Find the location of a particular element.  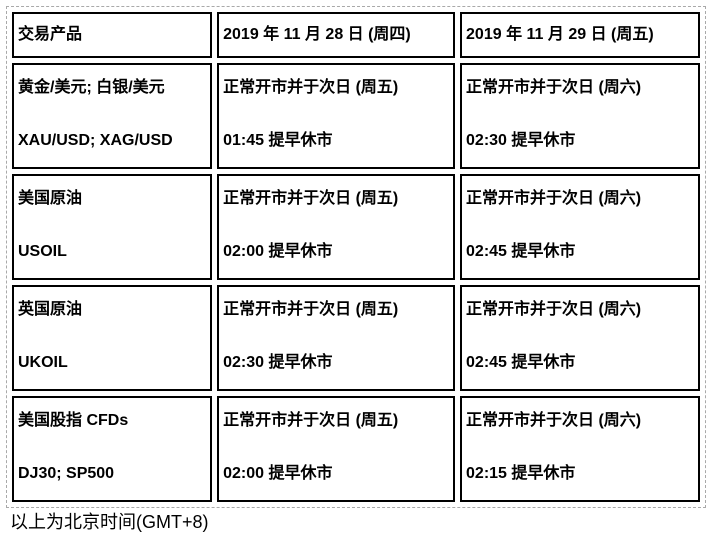

product-cell: 美国股指 CFDs DJ30; SP500 is located at coordinates (112, 449).